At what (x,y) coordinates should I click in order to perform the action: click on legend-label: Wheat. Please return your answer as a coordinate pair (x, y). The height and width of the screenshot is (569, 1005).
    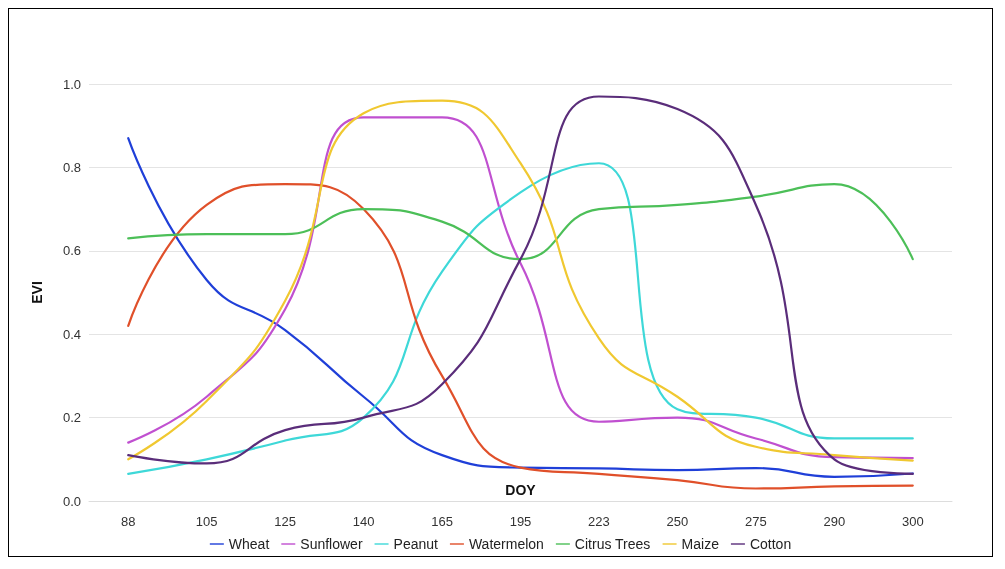
    Looking at the image, I should click on (249, 544).